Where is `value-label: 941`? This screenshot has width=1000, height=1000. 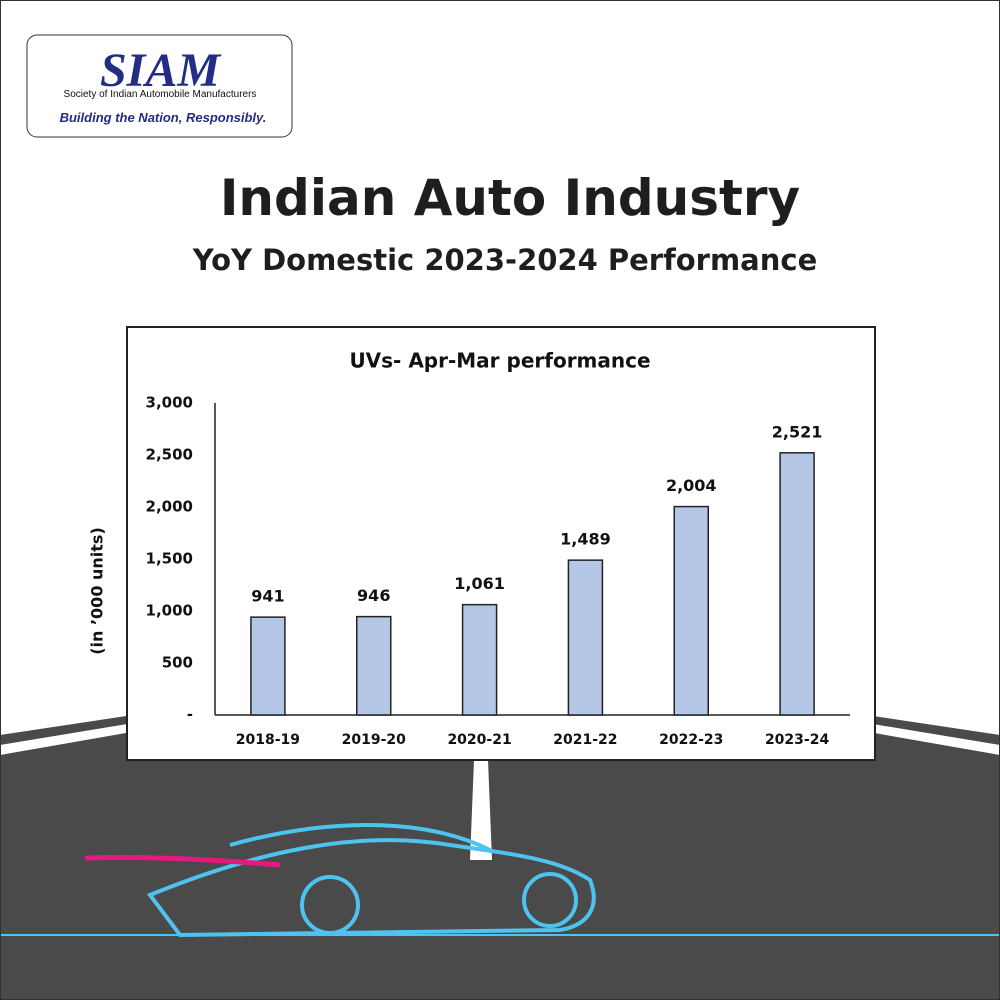
value-label: 941 is located at coordinates (267, 596).